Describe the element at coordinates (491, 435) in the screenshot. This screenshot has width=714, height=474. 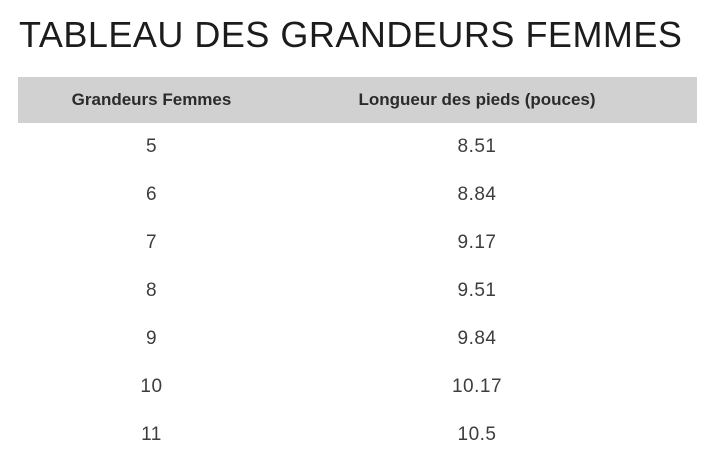
I see `length-cell: 10.5` at that location.